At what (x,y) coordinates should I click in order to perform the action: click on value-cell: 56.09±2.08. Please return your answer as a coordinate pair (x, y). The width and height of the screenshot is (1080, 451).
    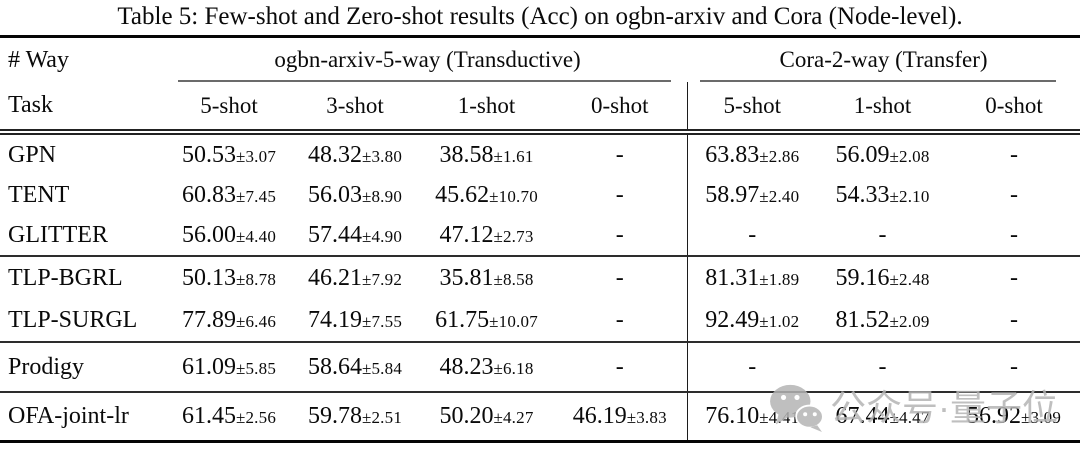
    Looking at the image, I should click on (882, 153).